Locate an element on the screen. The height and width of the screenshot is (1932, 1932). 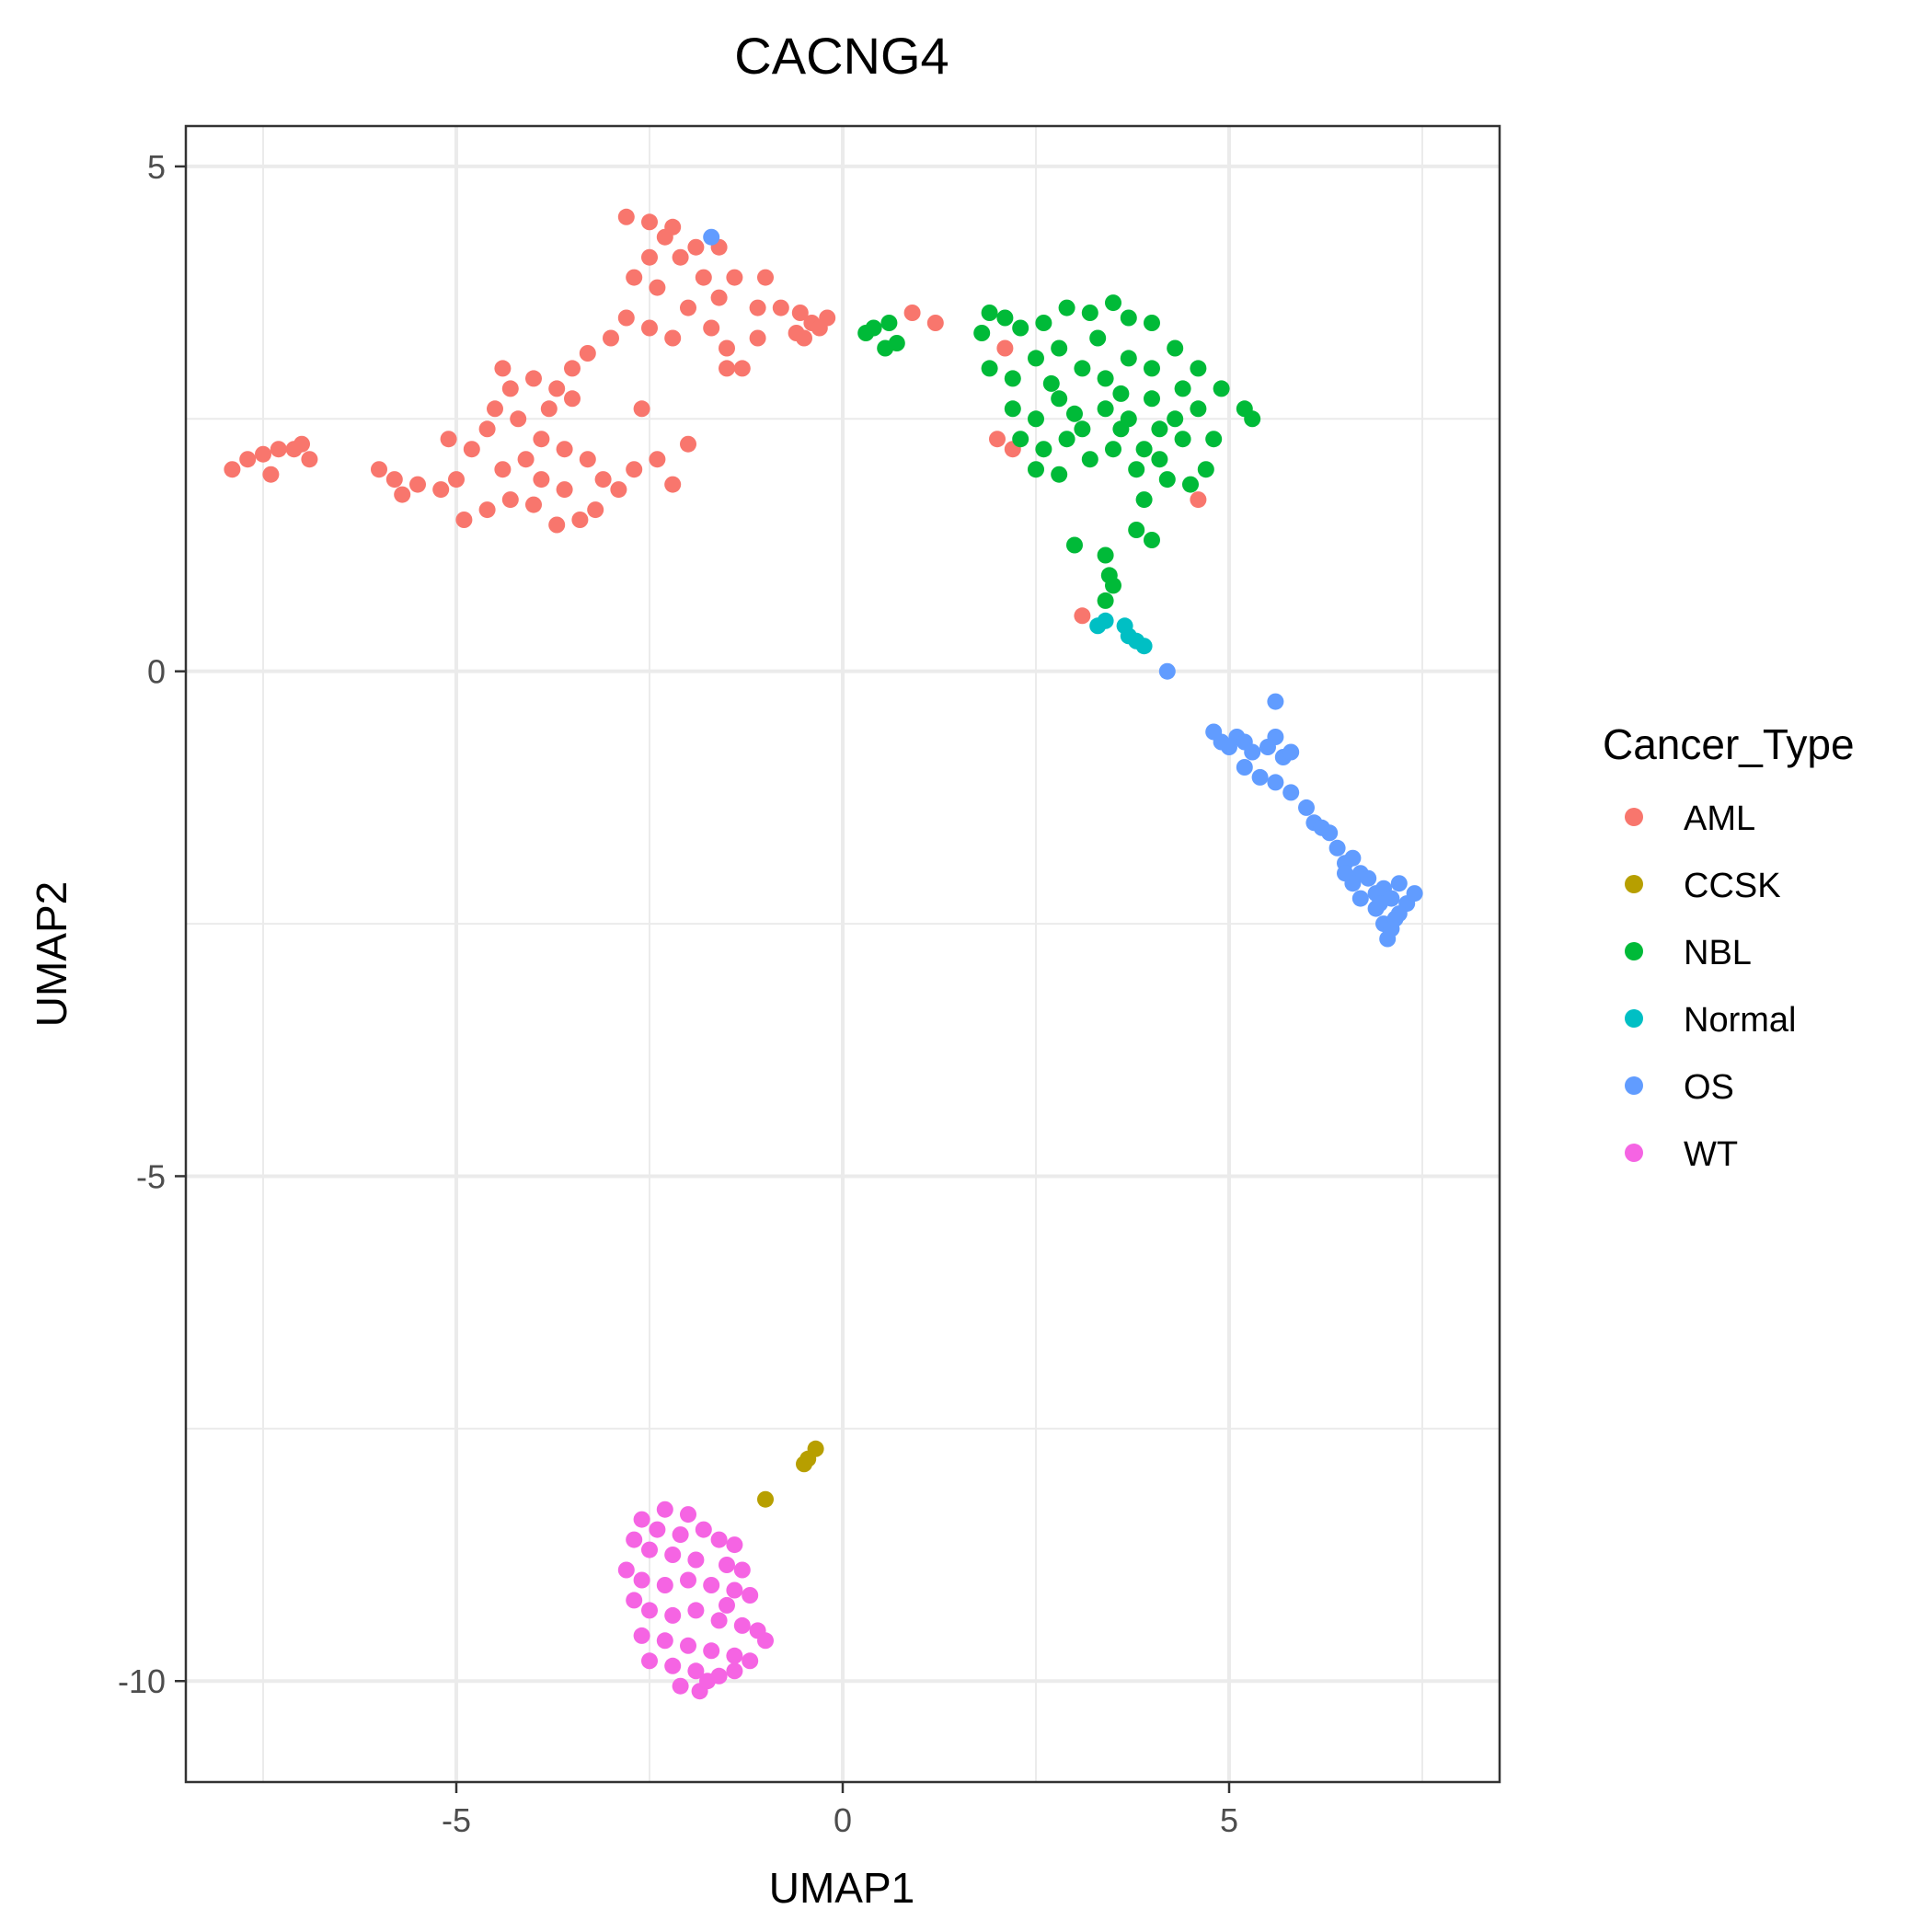
series-nbl is located at coordinates (1059, 451).